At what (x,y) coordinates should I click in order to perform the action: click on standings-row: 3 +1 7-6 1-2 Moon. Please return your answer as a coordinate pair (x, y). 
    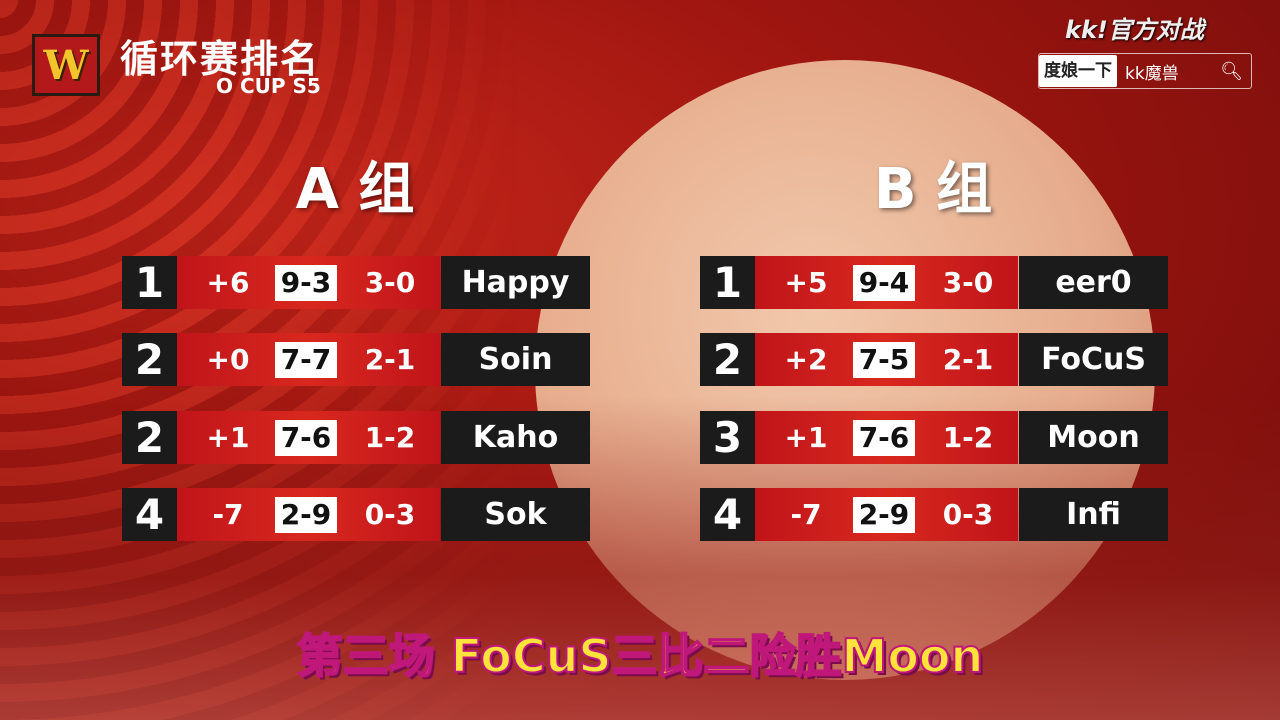
    Looking at the image, I should click on (934, 437).